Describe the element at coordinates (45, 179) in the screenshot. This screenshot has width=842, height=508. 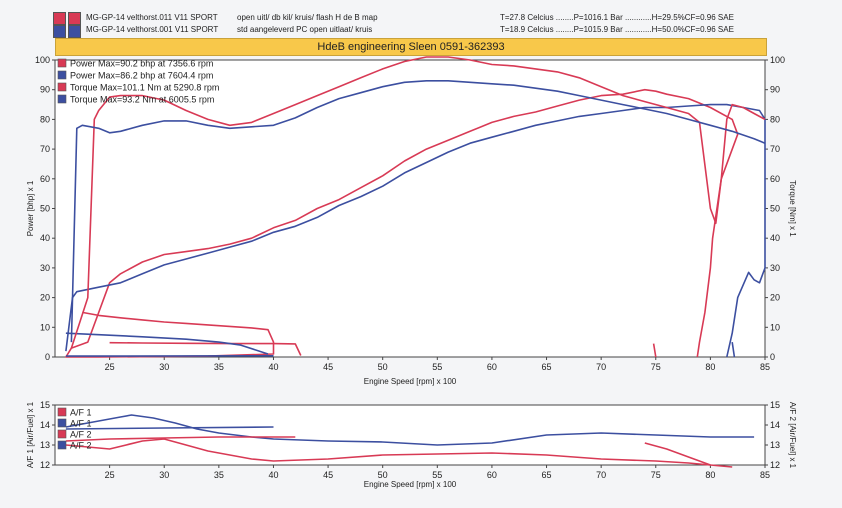
I see `y-left-tick-label: 60` at that location.